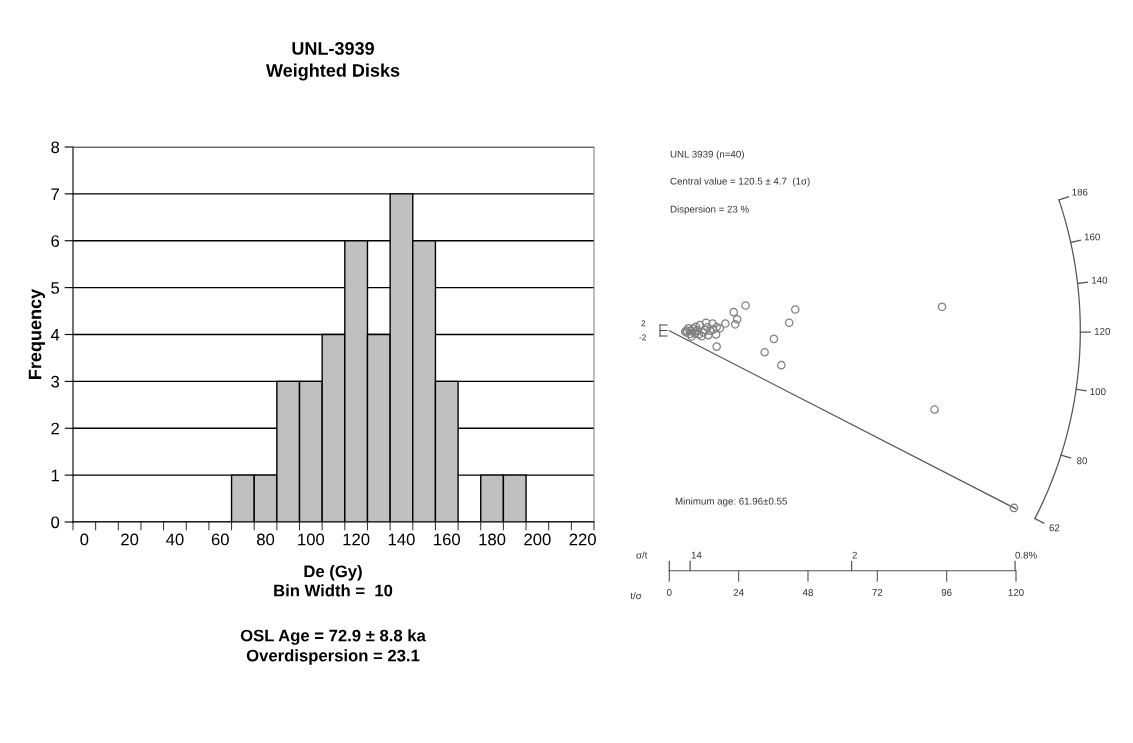  I want to click on text: OSL Age = 72.9 ± 8.8 ka, so click(333, 637).